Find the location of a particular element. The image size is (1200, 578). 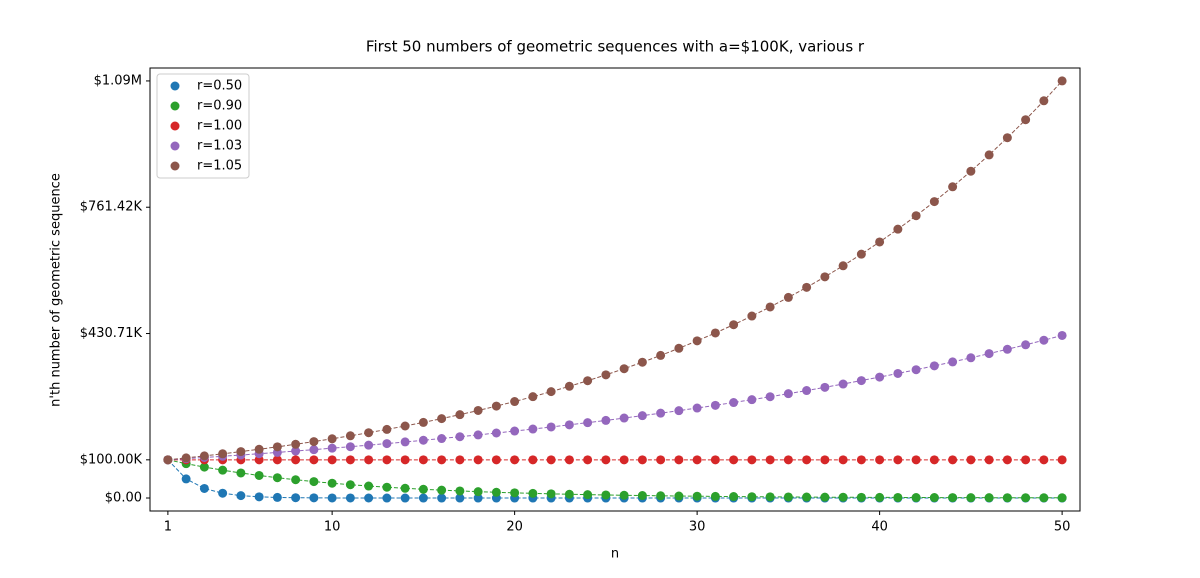

y-tick-label: $100.00K is located at coordinates (111, 459).